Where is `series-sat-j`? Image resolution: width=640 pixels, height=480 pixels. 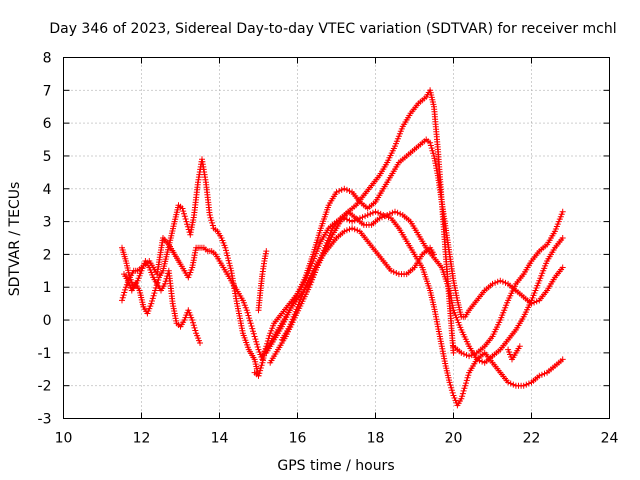
series-sat-j is located at coordinates (262, 281).